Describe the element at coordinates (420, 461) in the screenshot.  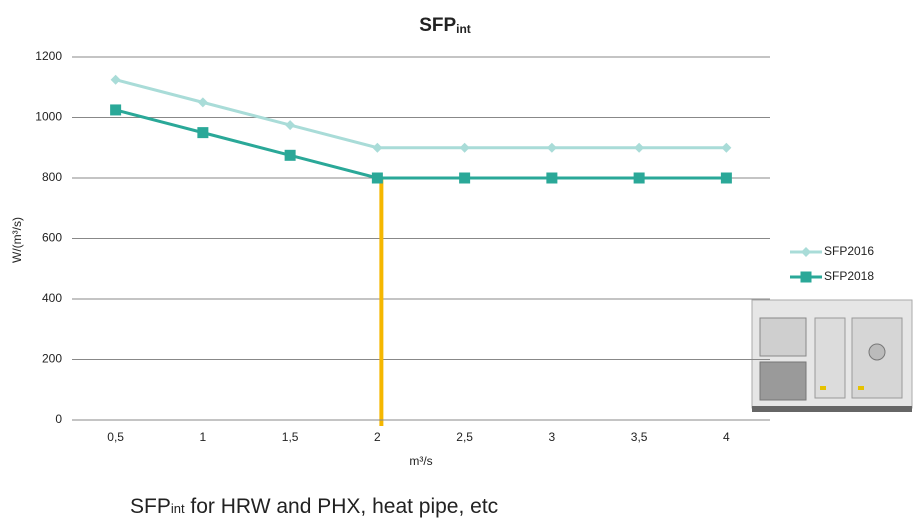
I see `x-axis-label: m³/s` at that location.